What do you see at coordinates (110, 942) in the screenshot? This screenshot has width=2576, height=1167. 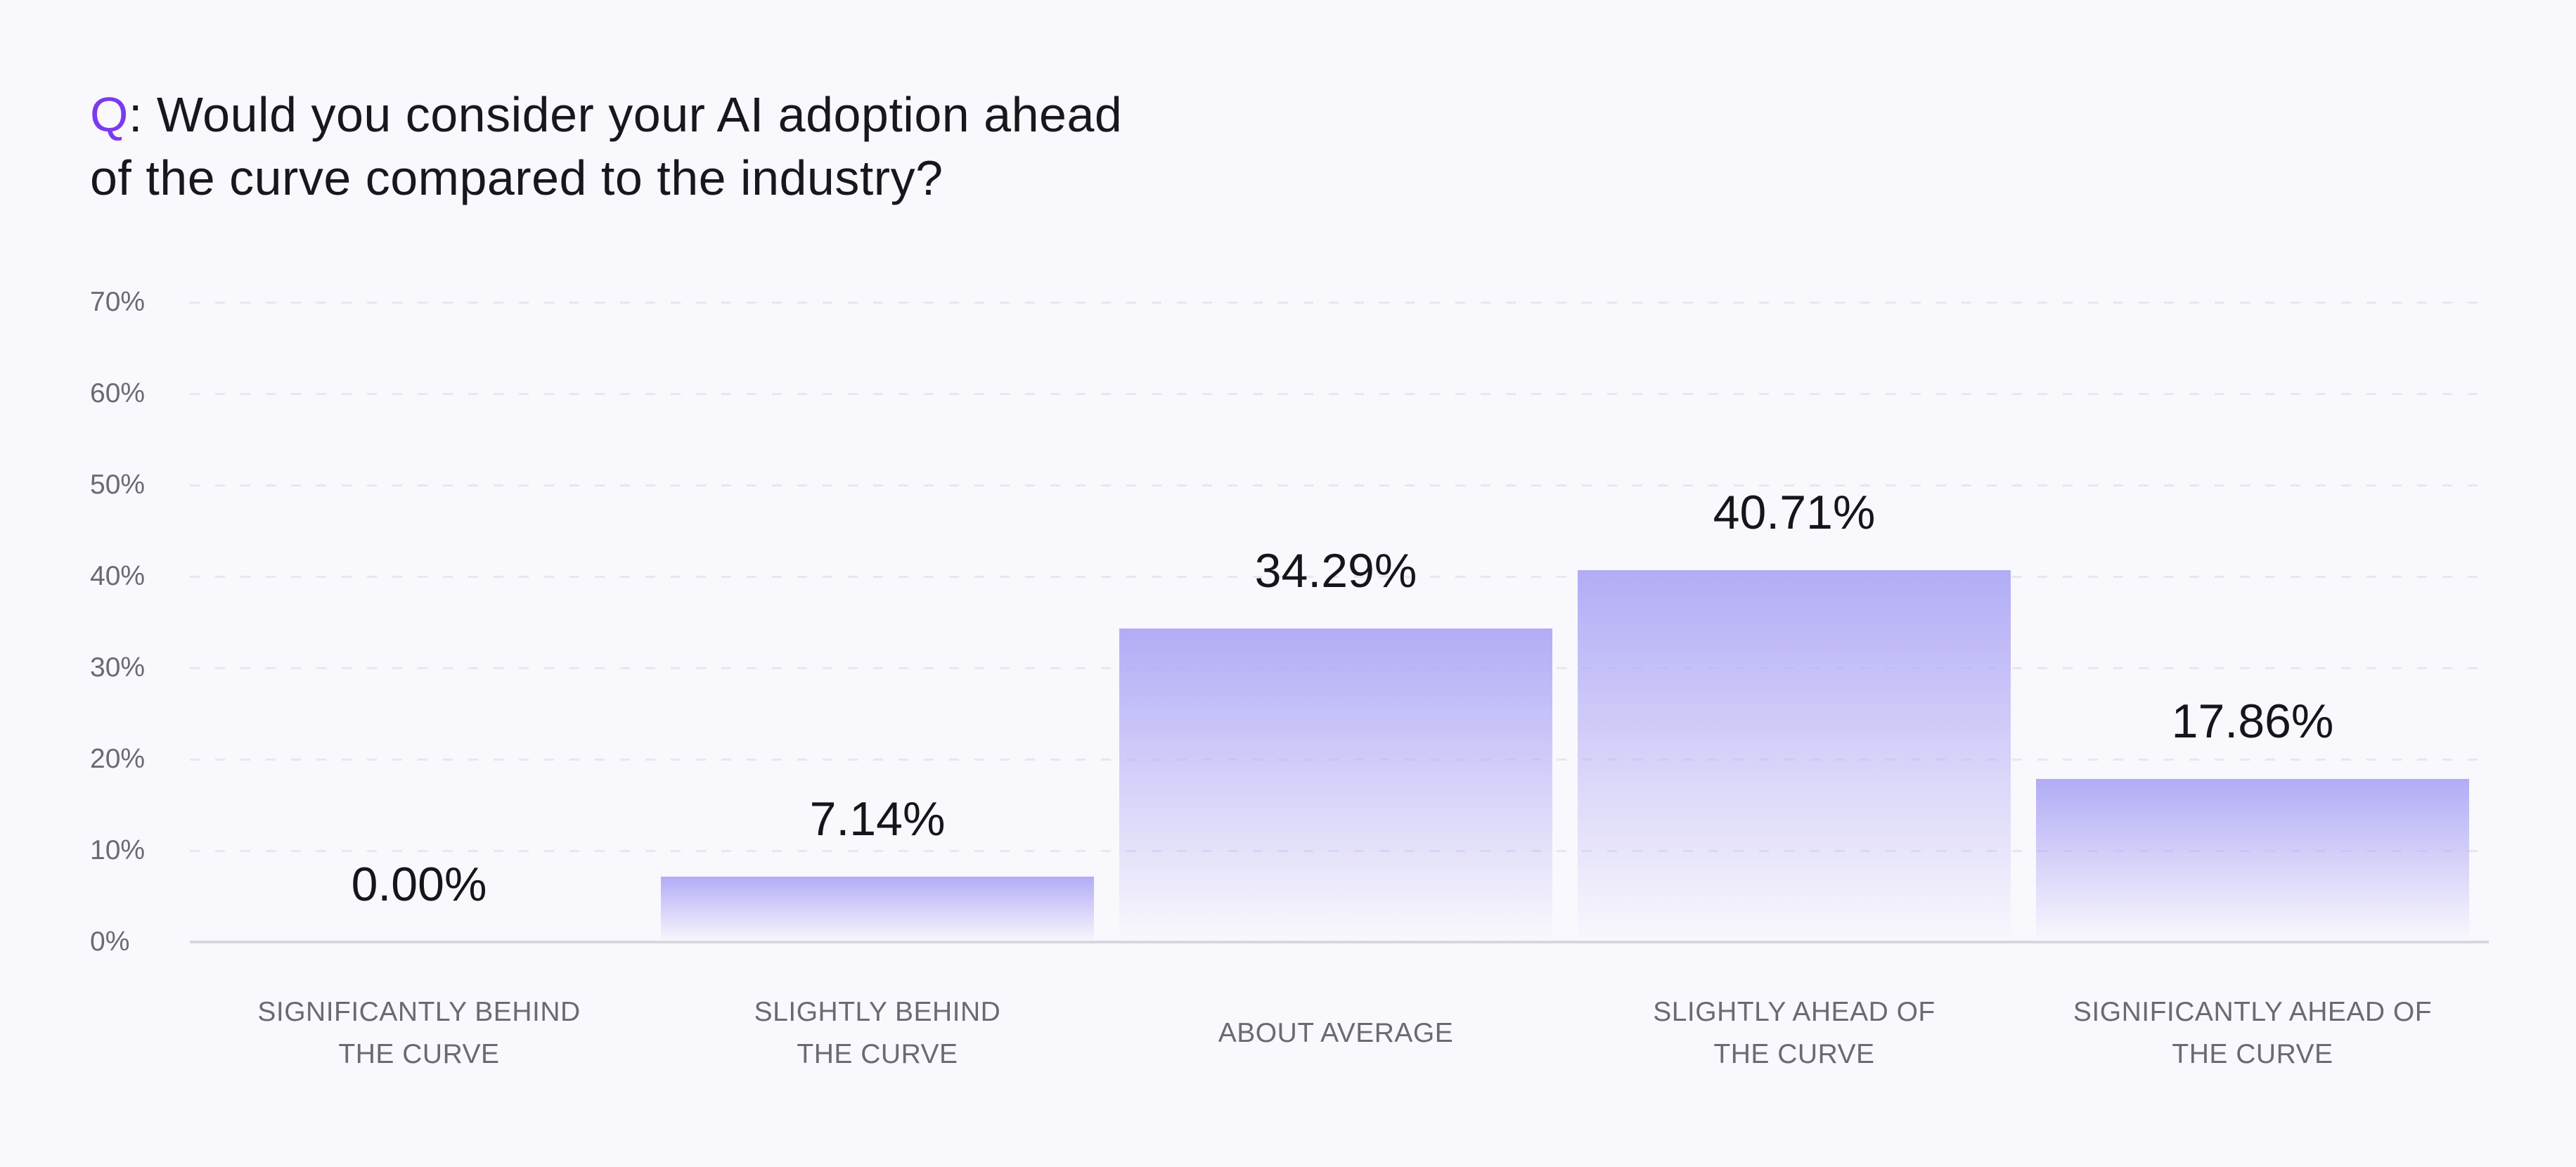 I see `y-tick-0: 0%` at bounding box center [110, 942].